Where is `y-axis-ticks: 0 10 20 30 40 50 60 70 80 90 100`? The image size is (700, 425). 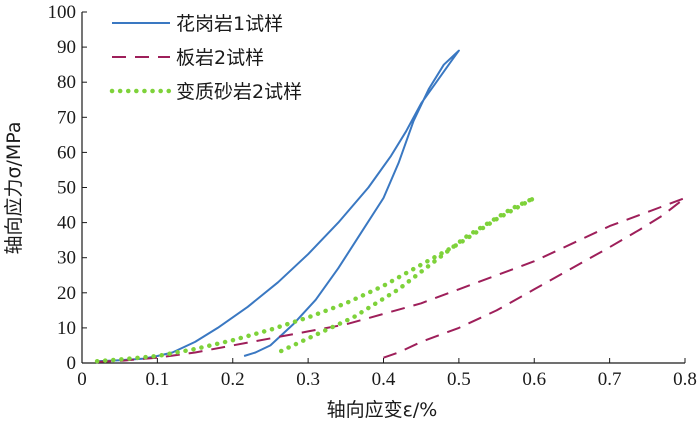 y-axis-ticks: 0 10 20 30 40 50 60 70 80 90 100 is located at coordinates (67, 188).